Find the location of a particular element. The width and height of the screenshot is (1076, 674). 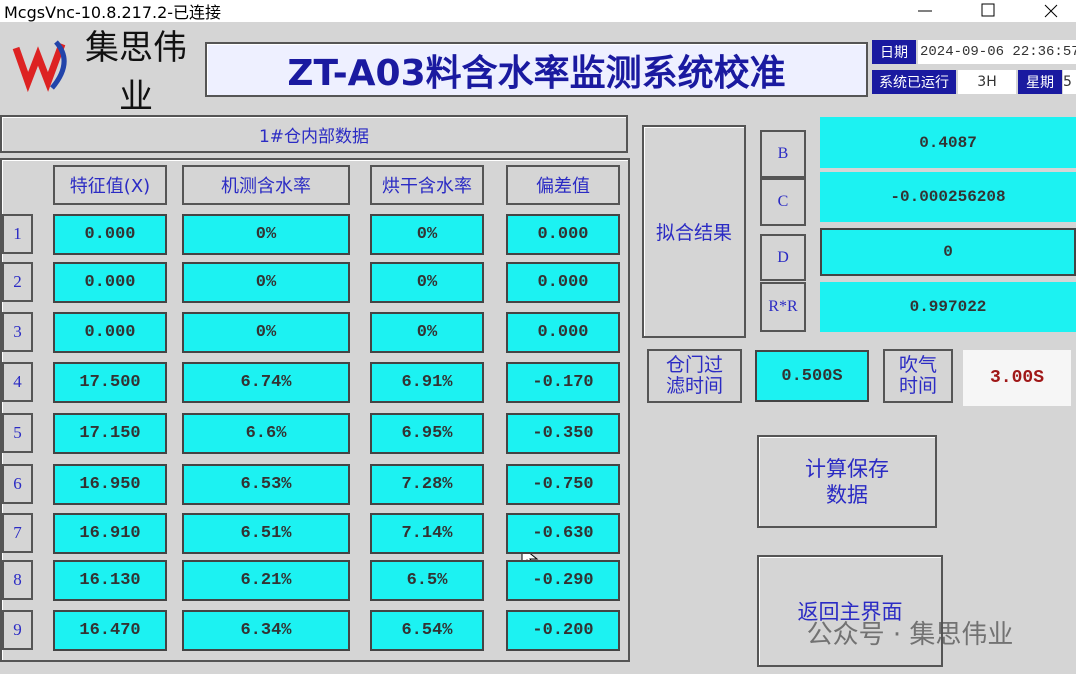

fit-label: 拟合结果 is located at coordinates (694, 231).